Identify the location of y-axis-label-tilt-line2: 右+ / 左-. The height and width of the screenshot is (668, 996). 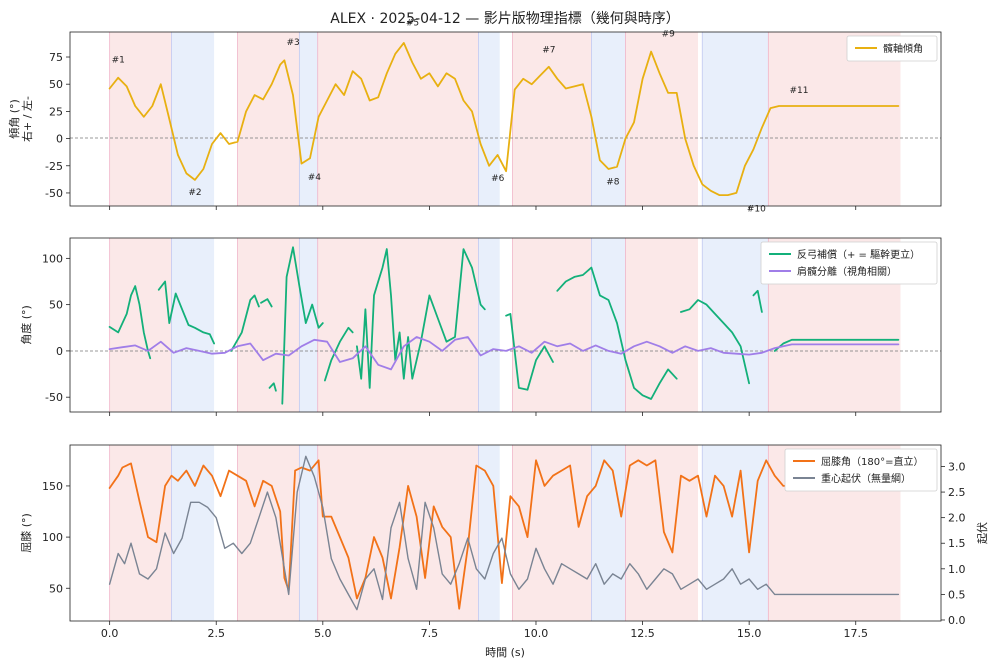
(27, 119).